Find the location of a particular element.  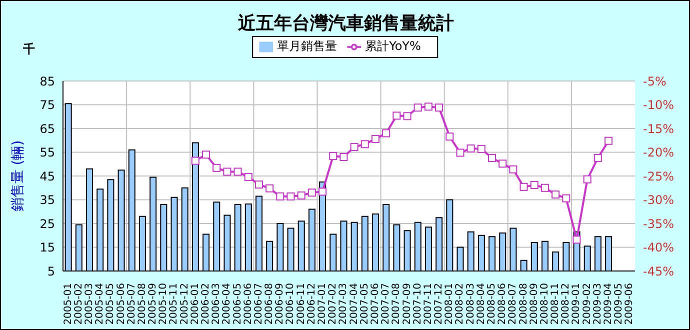

x-tick-label: 2007-11 is located at coordinates (428, 304).